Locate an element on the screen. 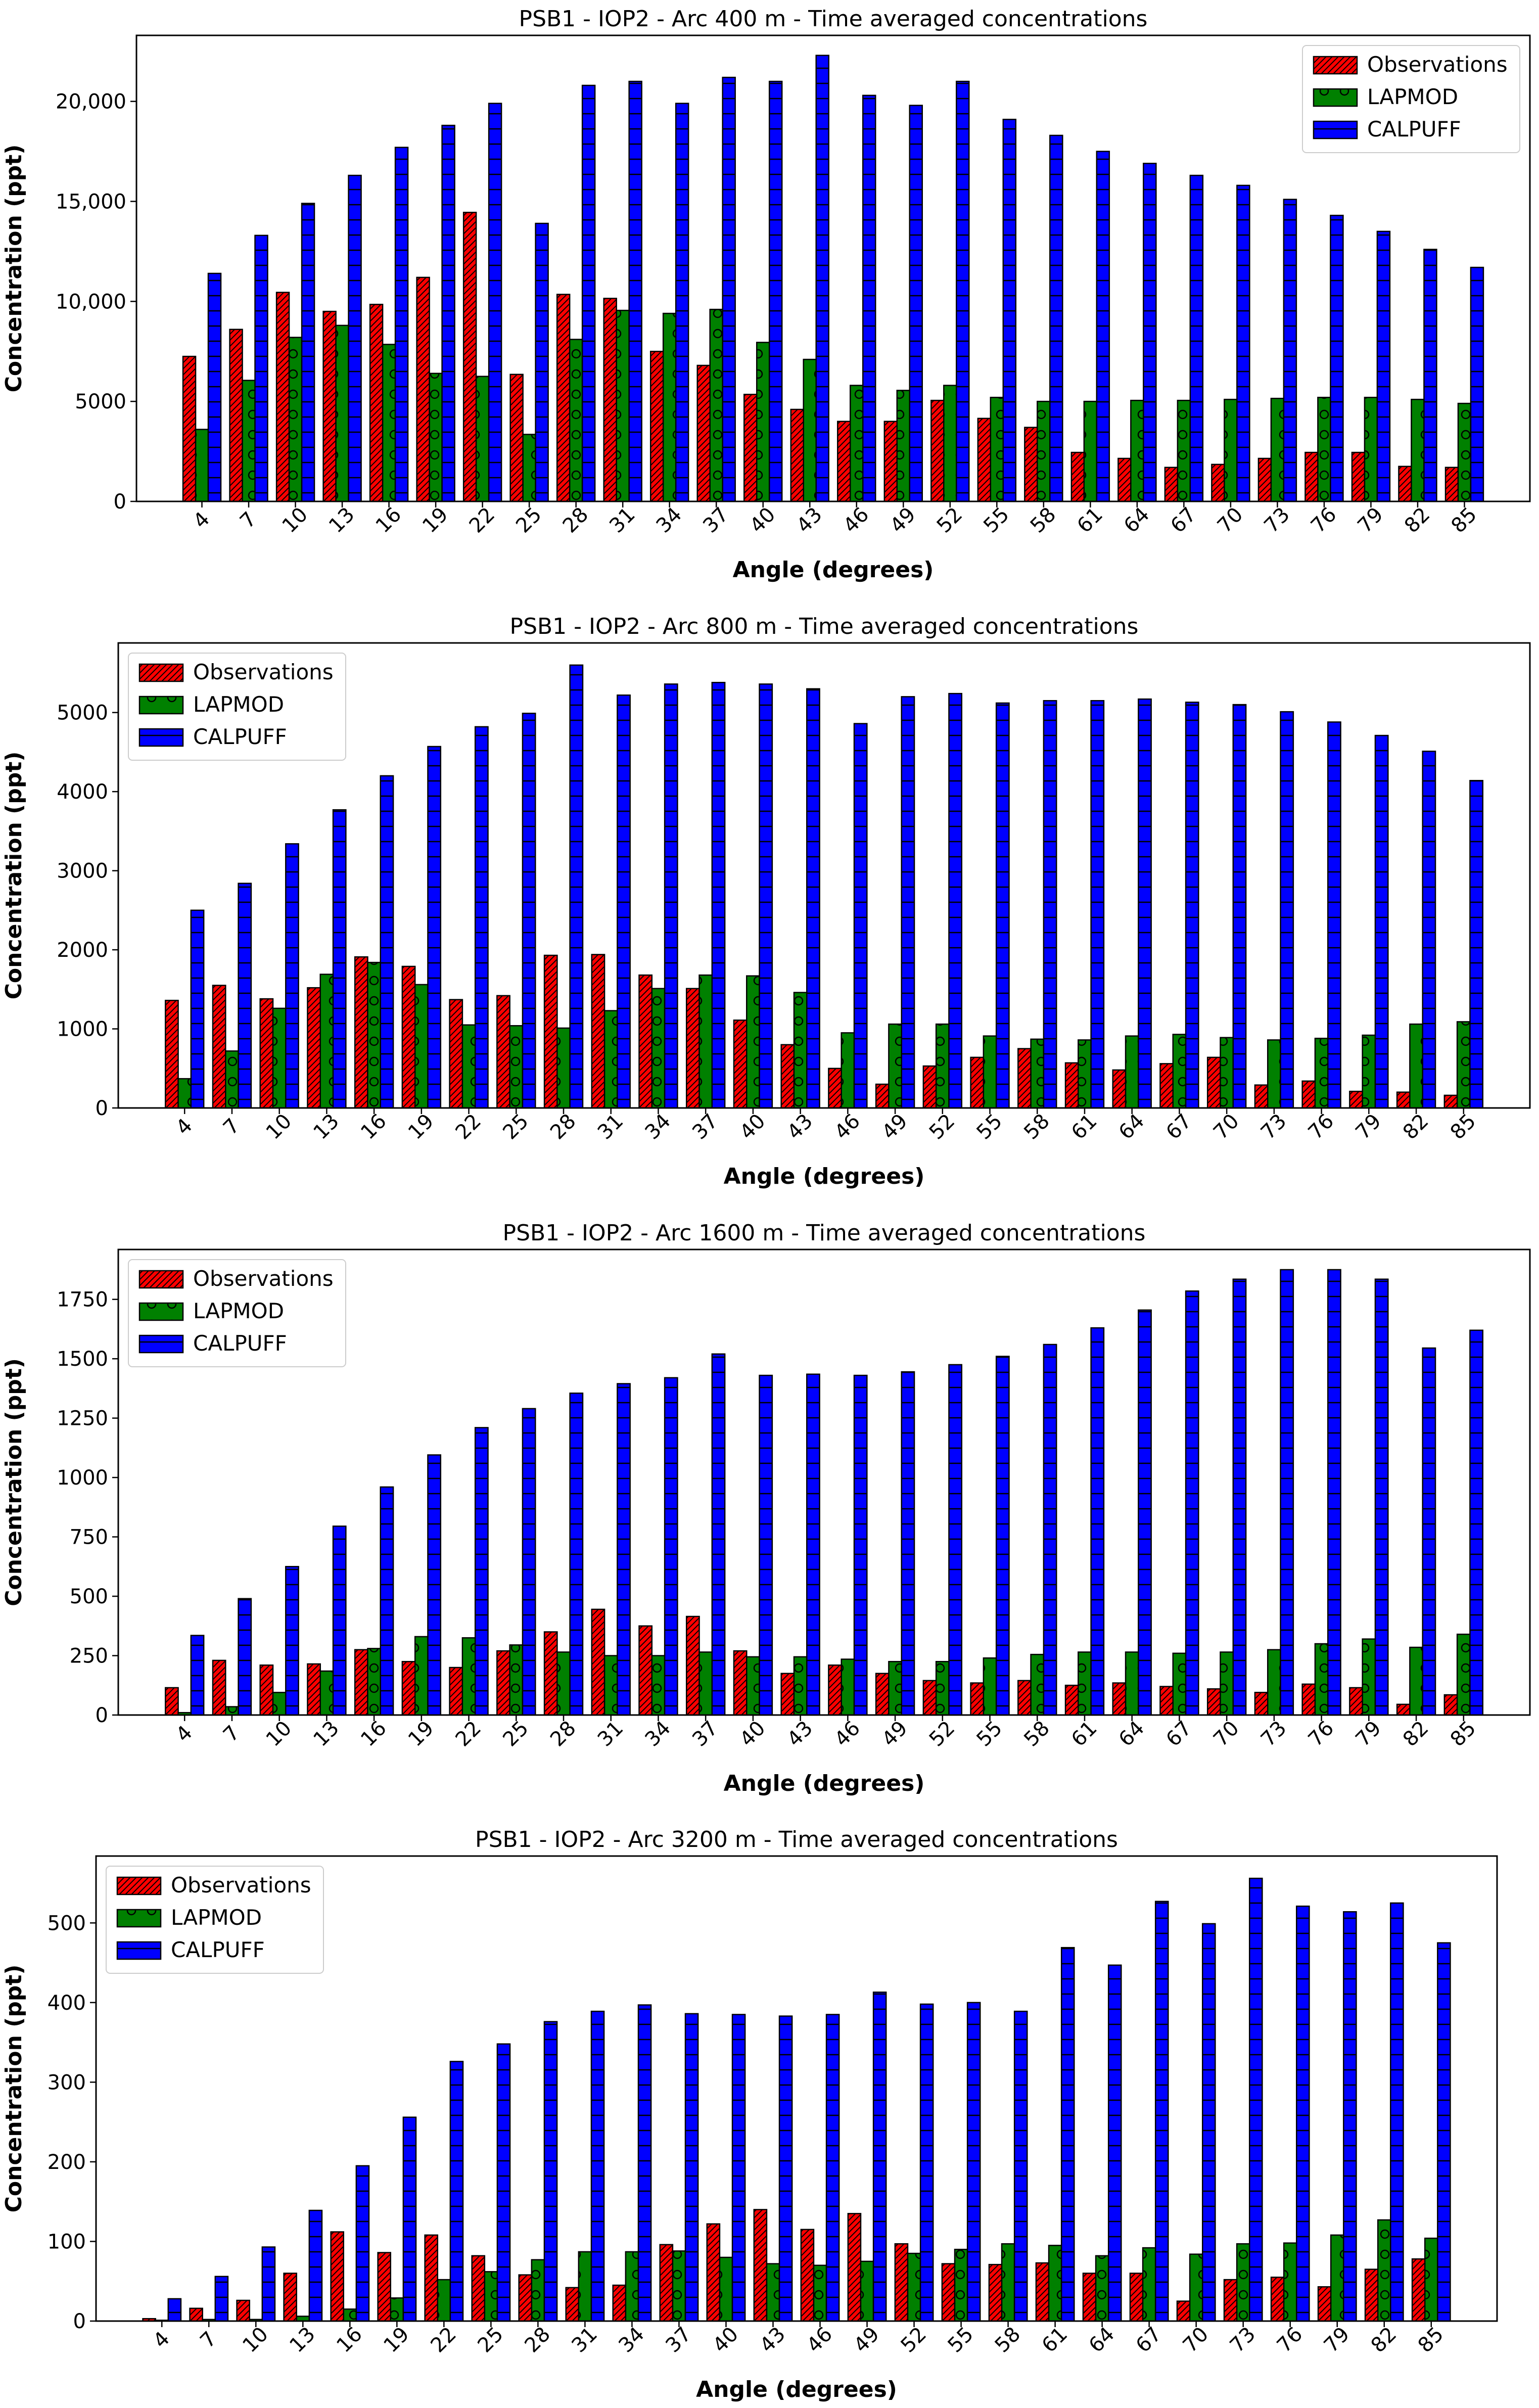 This screenshot has height=2408, width=1539. y-tick-label: 0 is located at coordinates (79, 2322).